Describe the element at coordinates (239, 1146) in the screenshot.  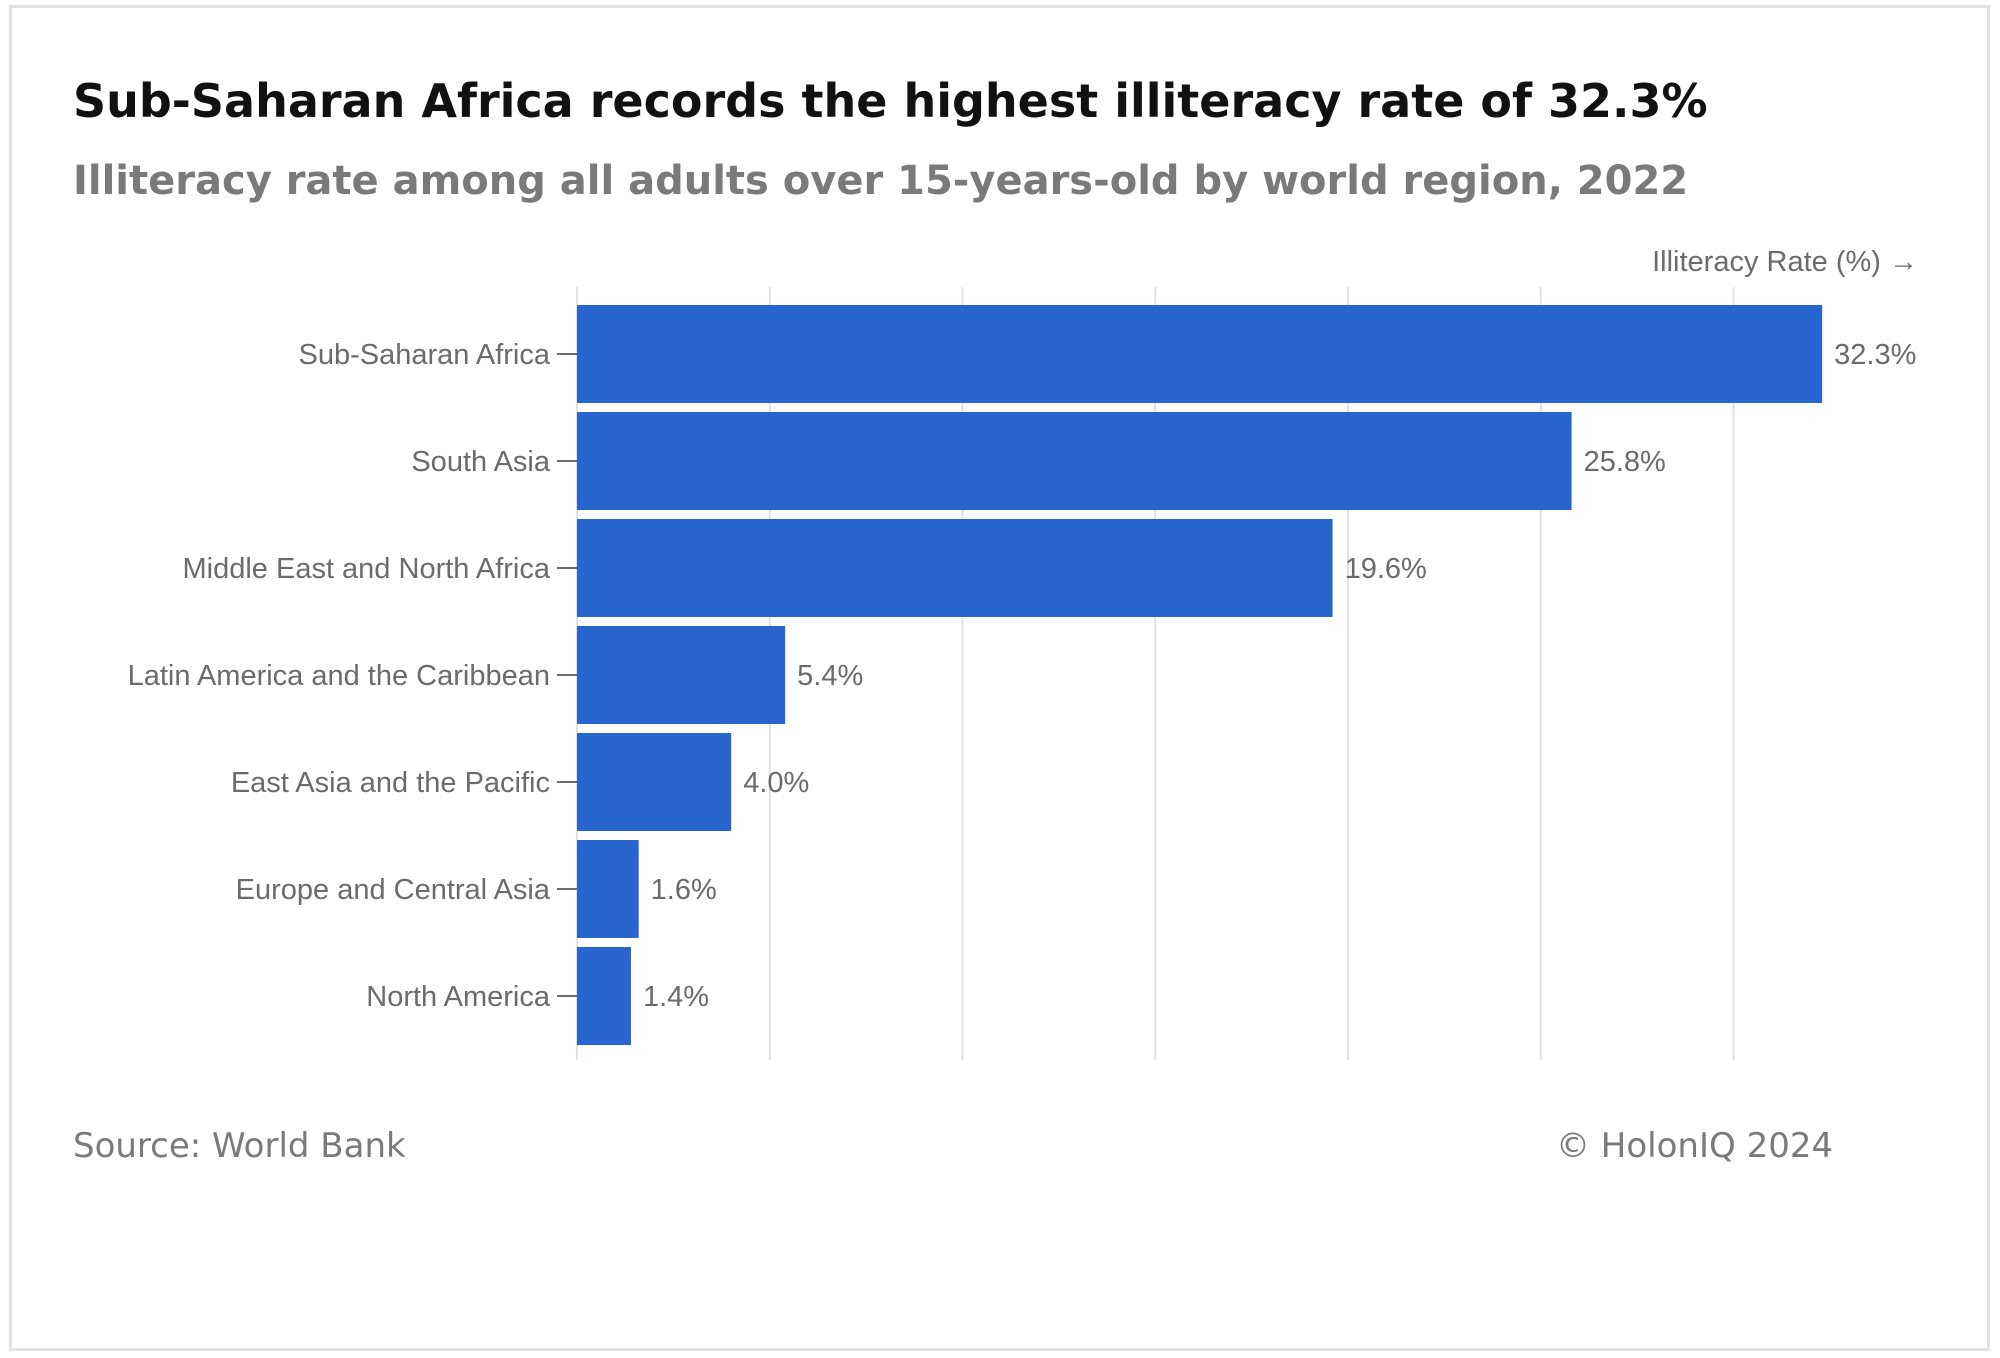
I see `source-note: Source: World Bank` at that location.